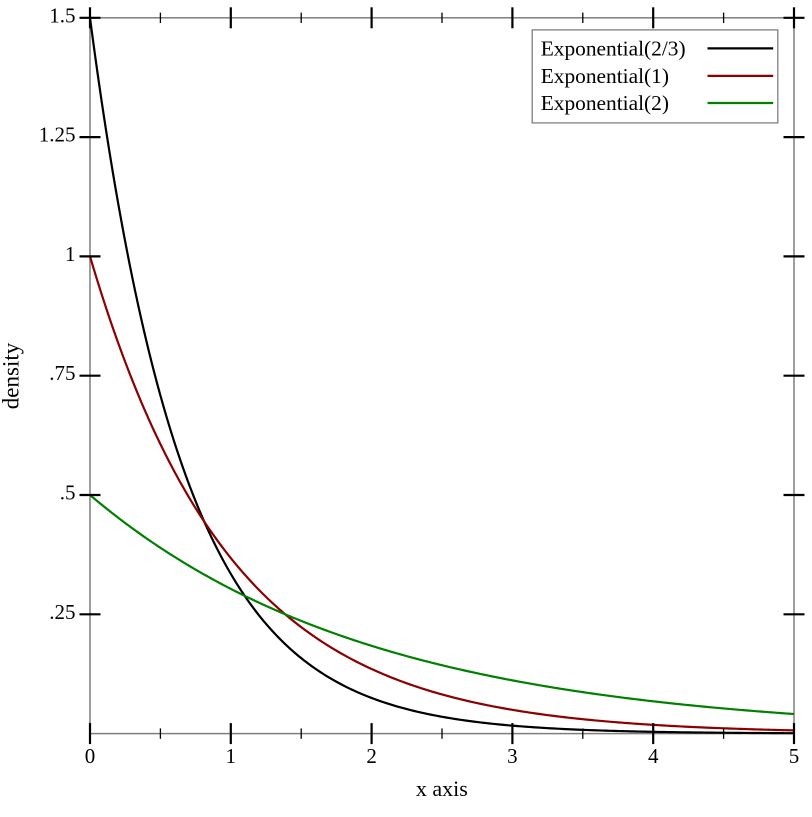 Image resolution: width=812 pixels, height=817 pixels. I want to click on svg-text: .5, so click(68, 493).